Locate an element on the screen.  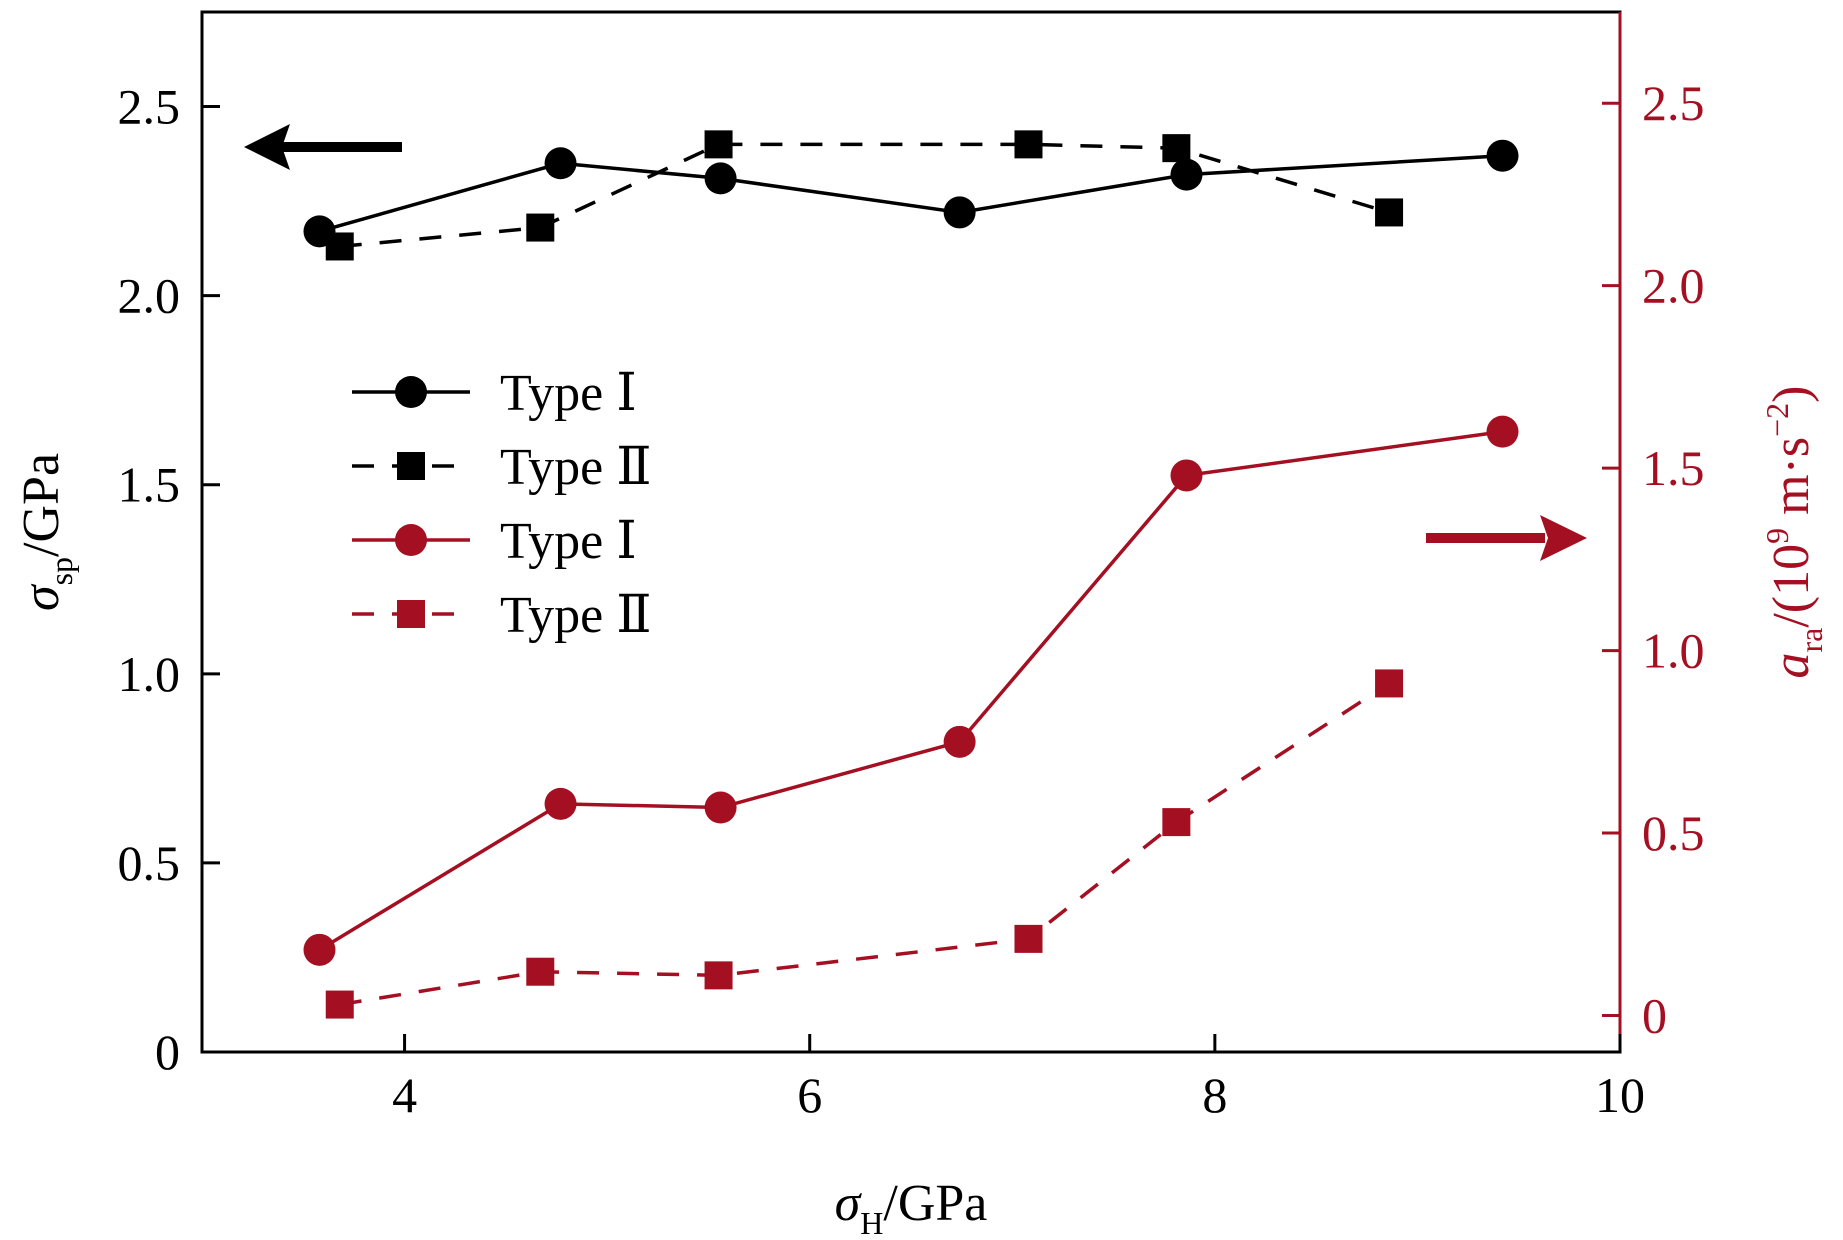
y-left-tick-label: 1.5 is located at coordinates (149, 485).